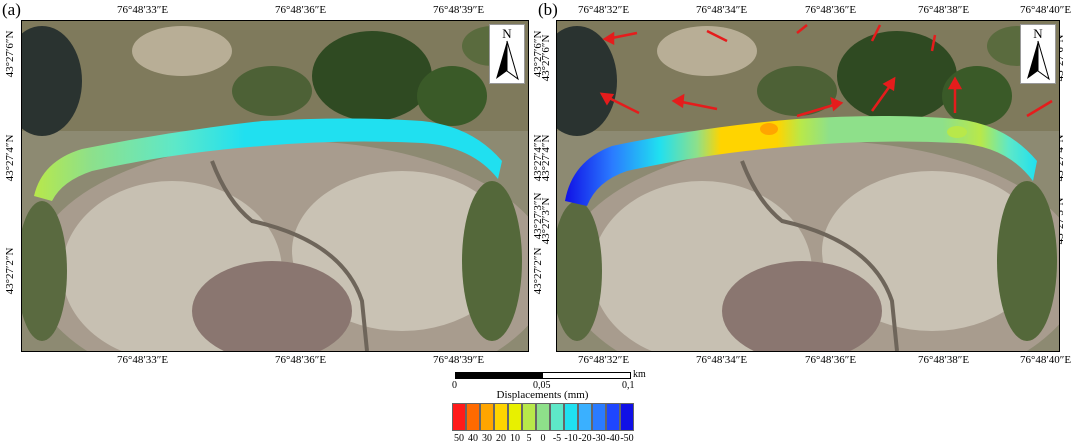 This screenshot has height=447, width=1072. Describe the element at coordinates (944, 10) in the screenshot. I see `top-lon-b-4: 76°48′38″E` at that location.